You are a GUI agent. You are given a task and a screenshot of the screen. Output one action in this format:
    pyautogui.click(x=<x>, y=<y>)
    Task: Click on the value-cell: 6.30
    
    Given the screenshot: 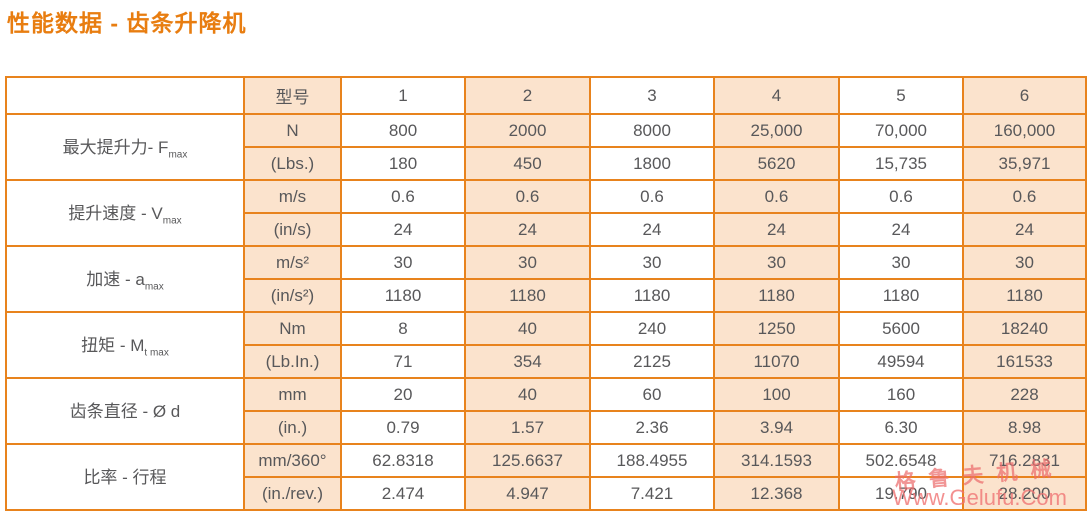 What is the action you would take?
    pyautogui.click(x=901, y=427)
    